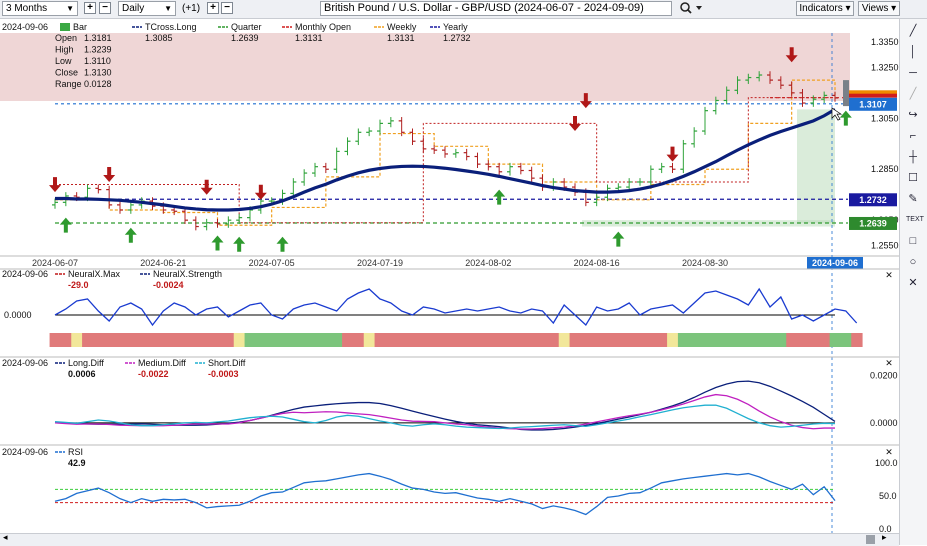  What do you see at coordinates (913, 157) in the screenshot?
I see `crosshair-icon: ┼` at bounding box center [913, 157].